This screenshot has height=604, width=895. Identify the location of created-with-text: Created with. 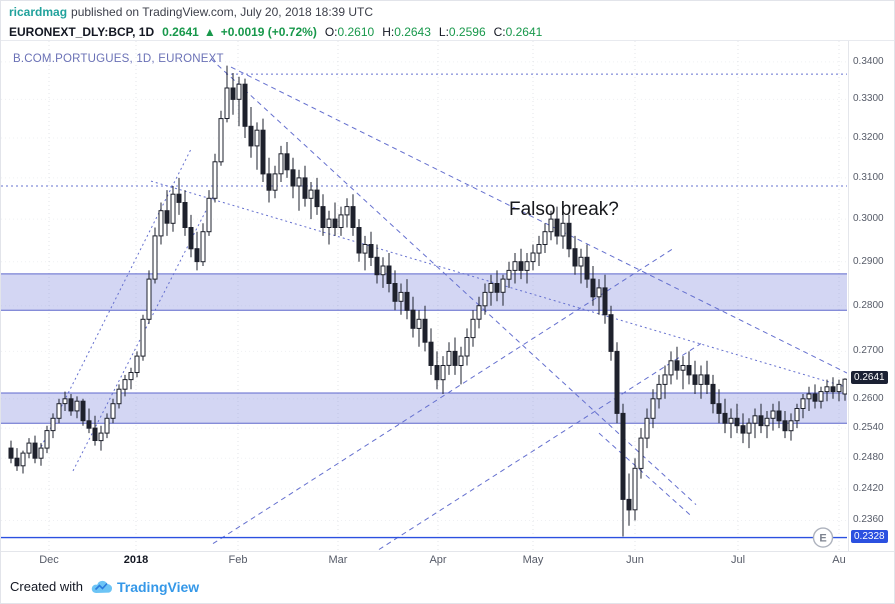
(46, 586).